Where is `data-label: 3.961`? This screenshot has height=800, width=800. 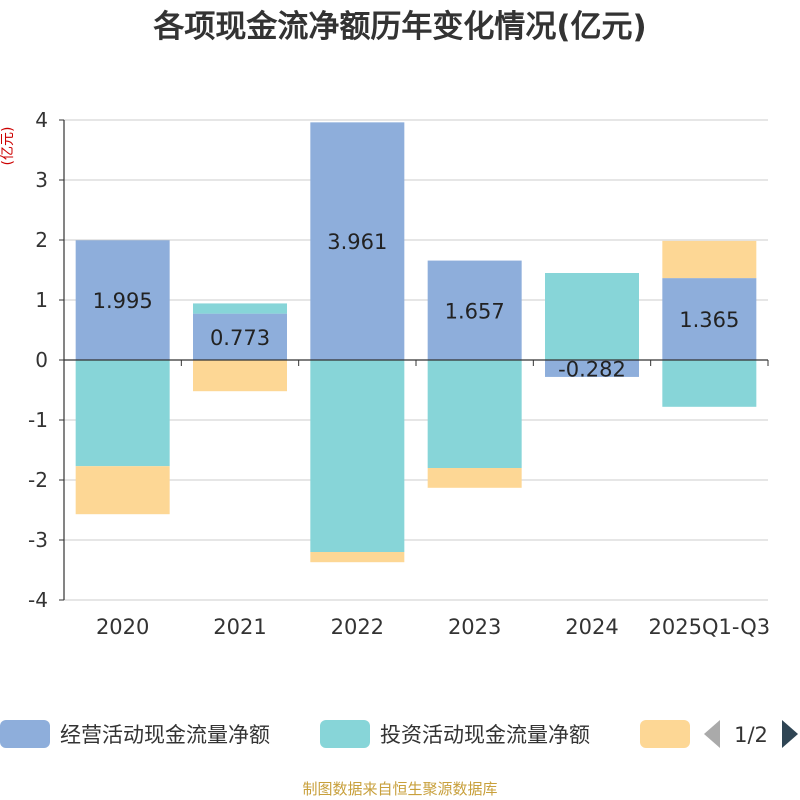 data-label: 3.961 is located at coordinates (357, 242).